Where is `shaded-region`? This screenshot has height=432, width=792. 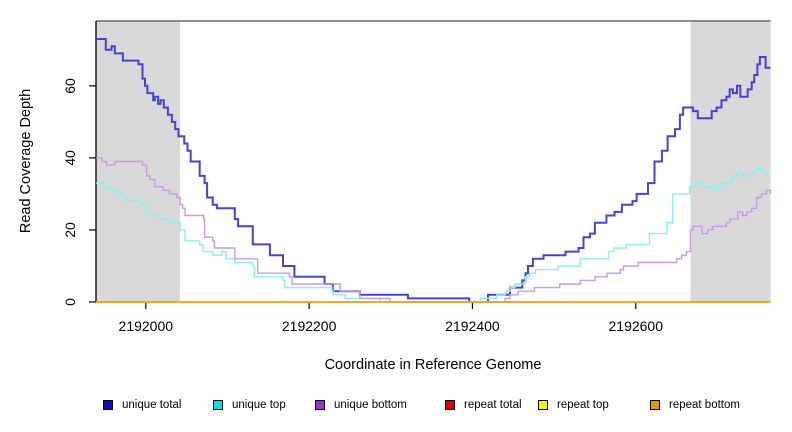
shaded-region is located at coordinates (730, 161).